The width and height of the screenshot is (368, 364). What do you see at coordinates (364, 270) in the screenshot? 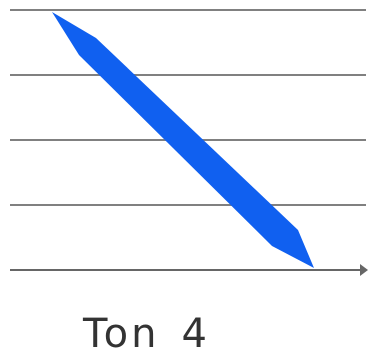
I see `axis-arrow-icon` at bounding box center [364, 270].